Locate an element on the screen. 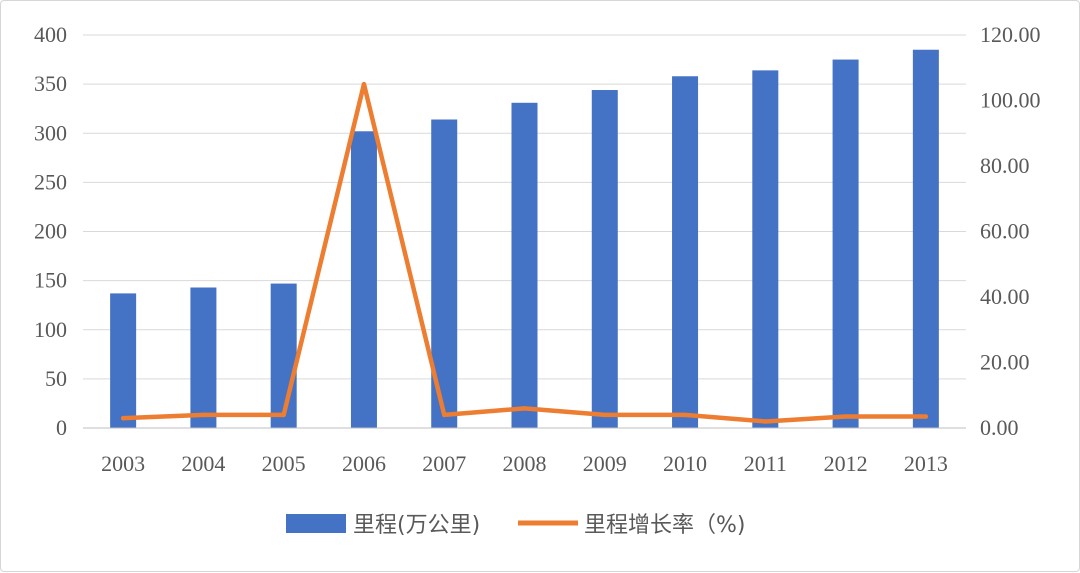 The image size is (1080, 573). x-tick-label: 2009 is located at coordinates (605, 463).